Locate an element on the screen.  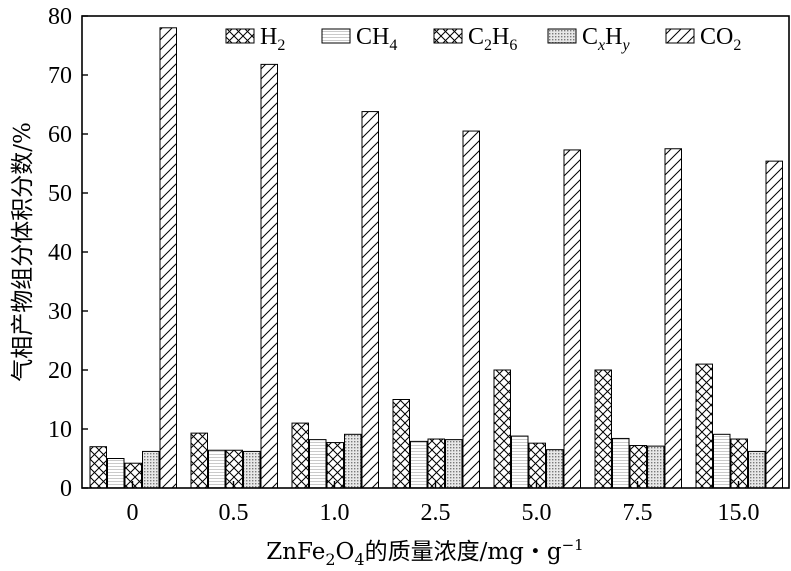
y-tick-label: 30 is located at coordinates (60, 312).